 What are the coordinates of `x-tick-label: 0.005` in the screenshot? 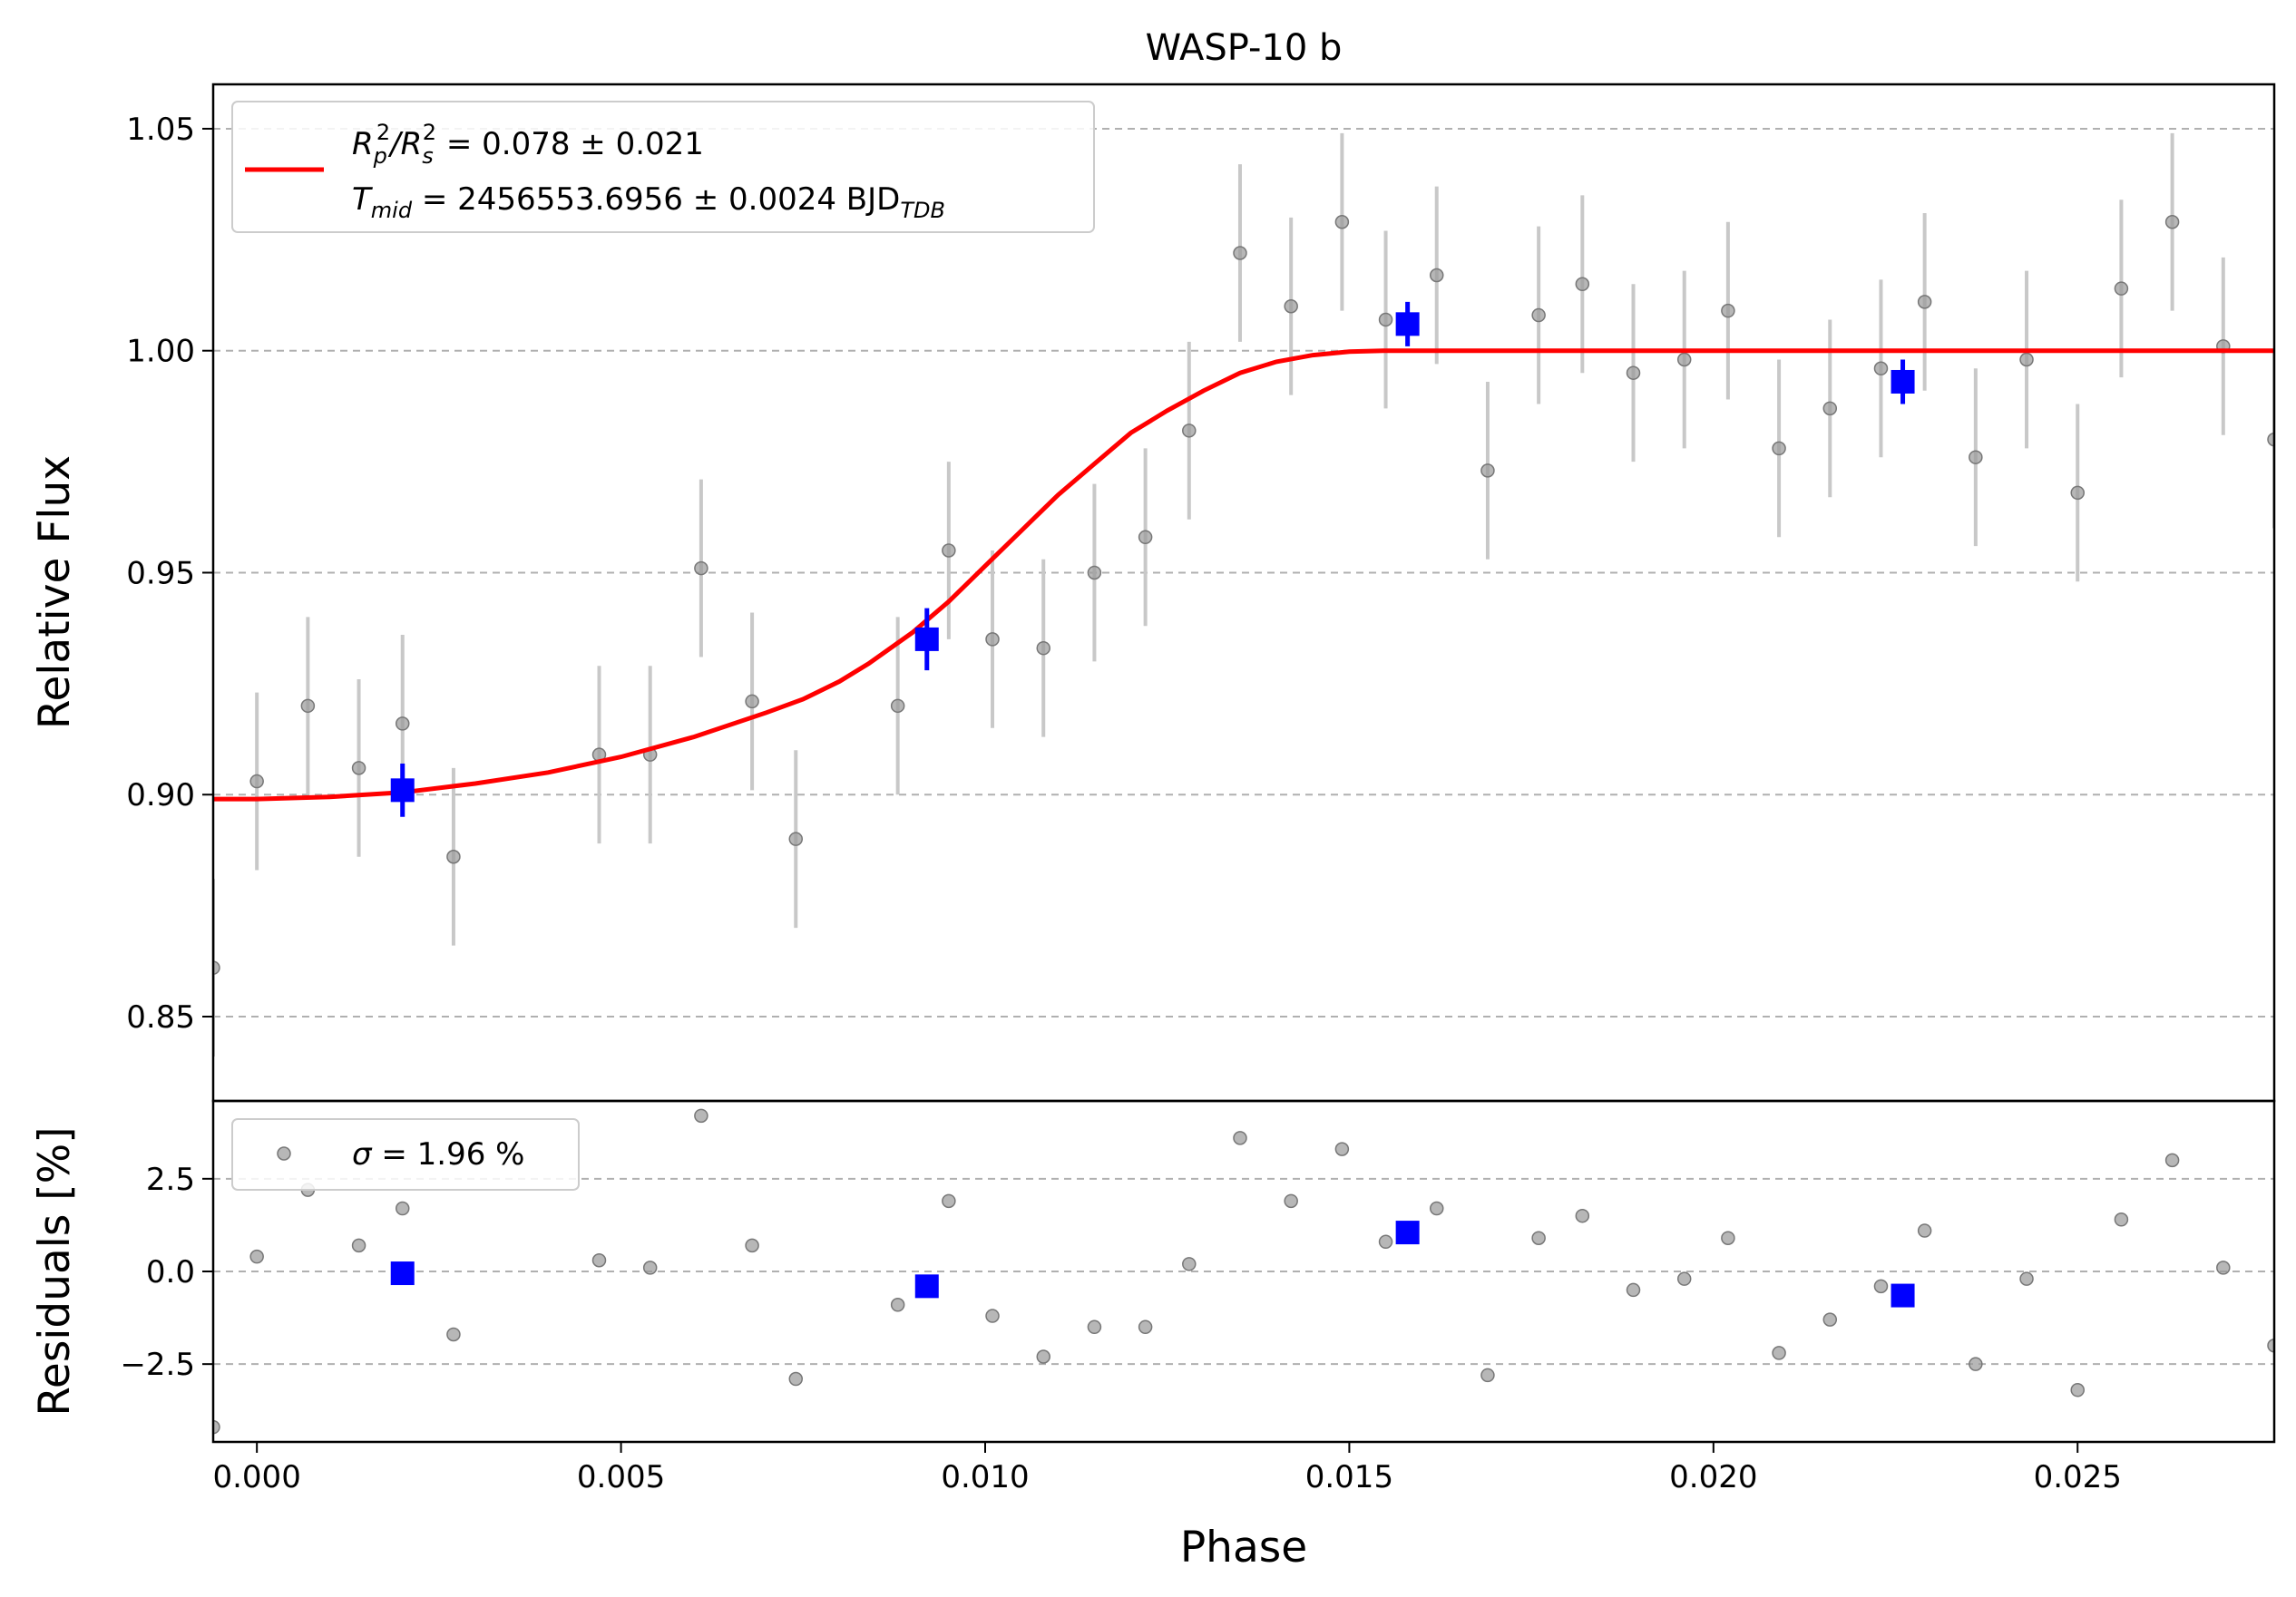 It's located at (621, 1477).